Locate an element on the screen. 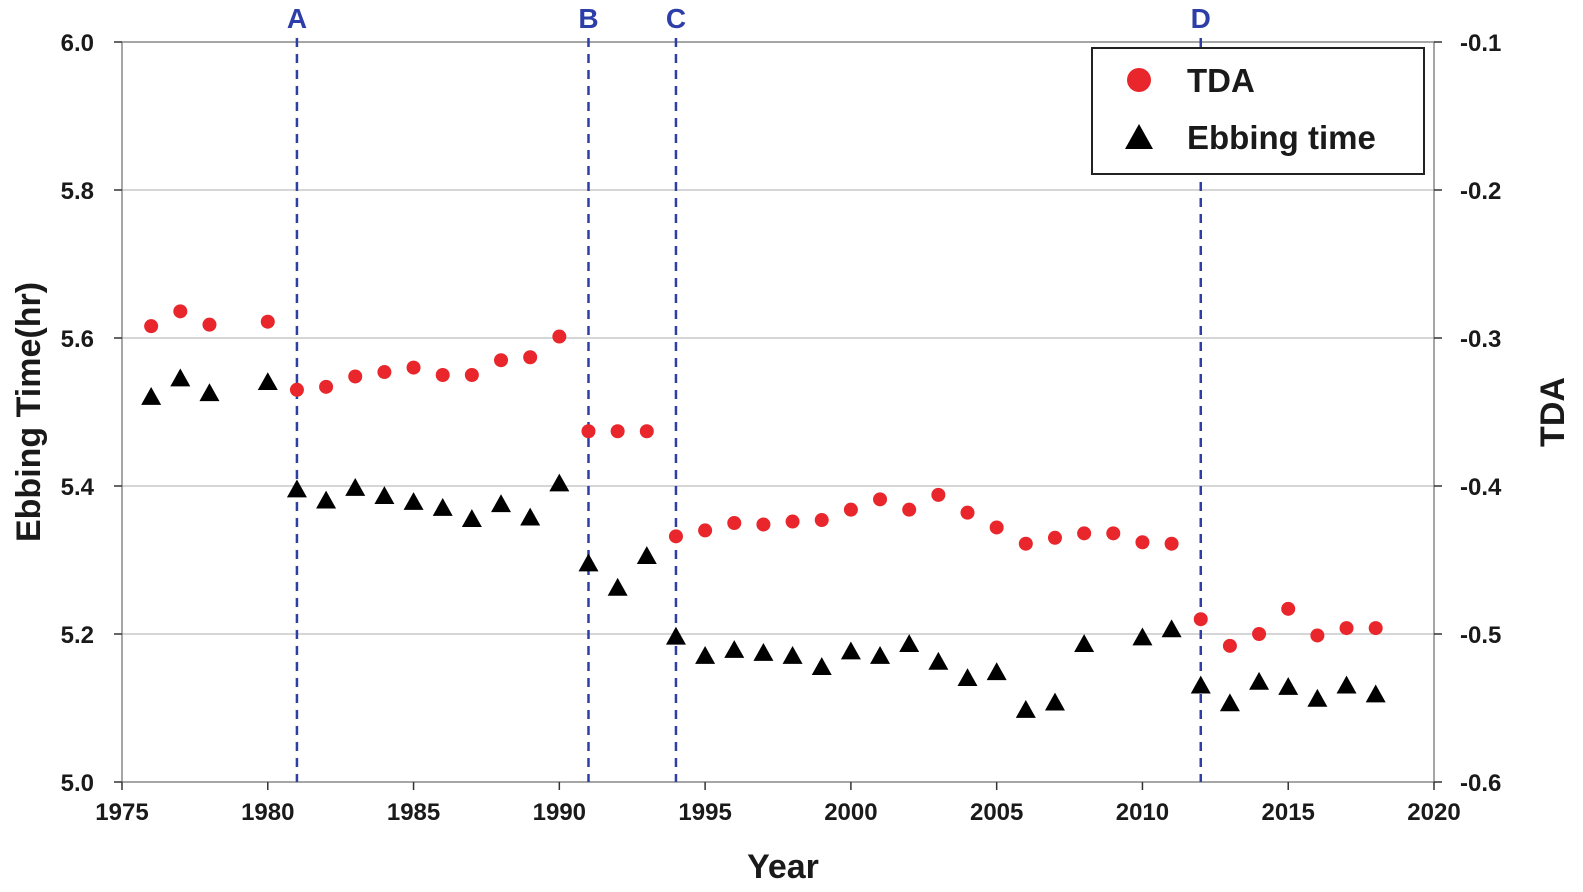  y-tick-label: 5.4 is located at coordinates (78, 487).